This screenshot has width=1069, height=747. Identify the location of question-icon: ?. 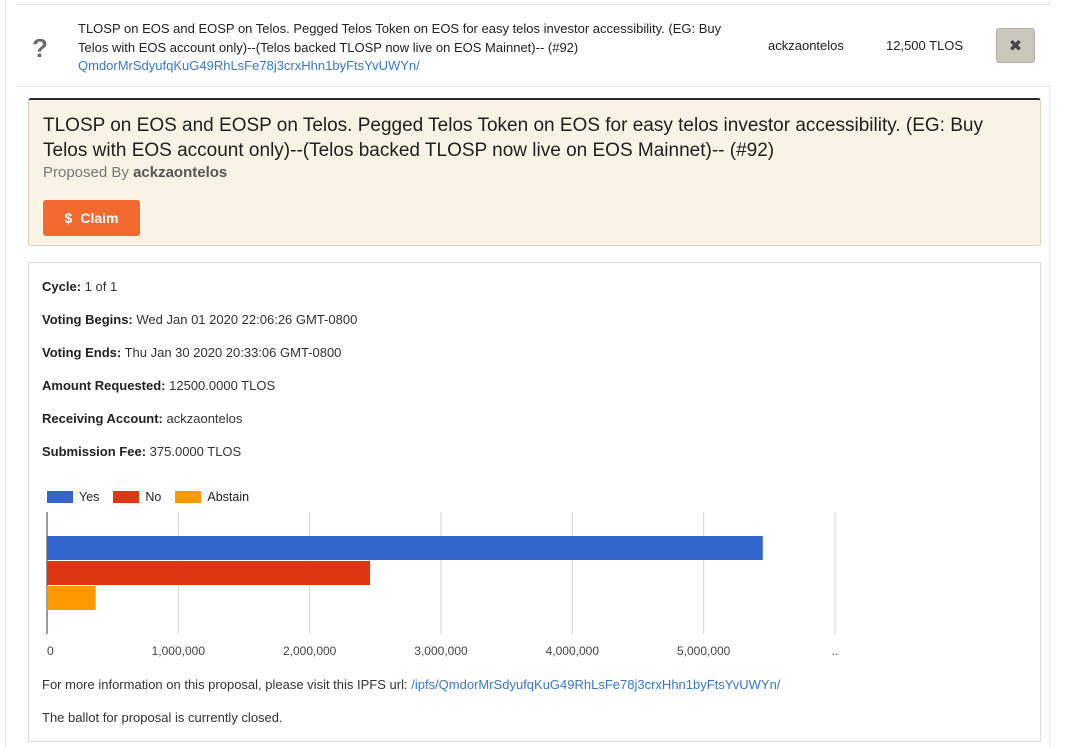
(40, 48).